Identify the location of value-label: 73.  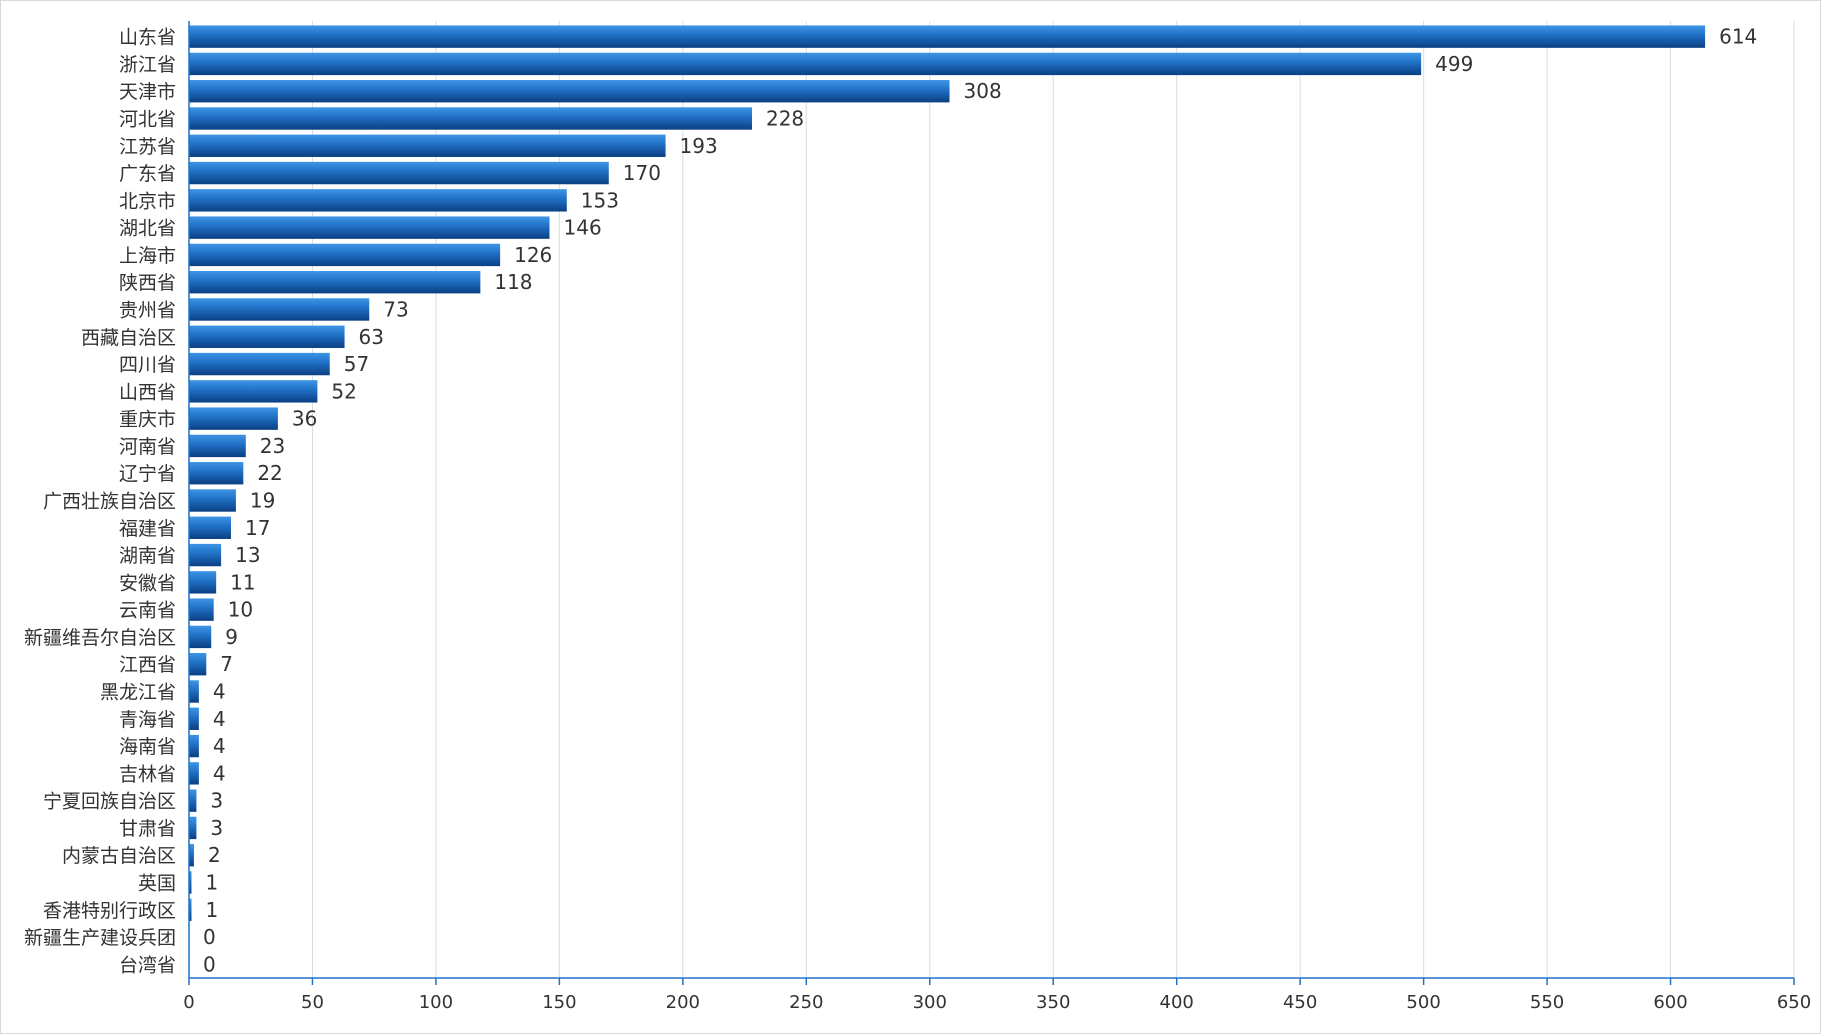
(395, 310).